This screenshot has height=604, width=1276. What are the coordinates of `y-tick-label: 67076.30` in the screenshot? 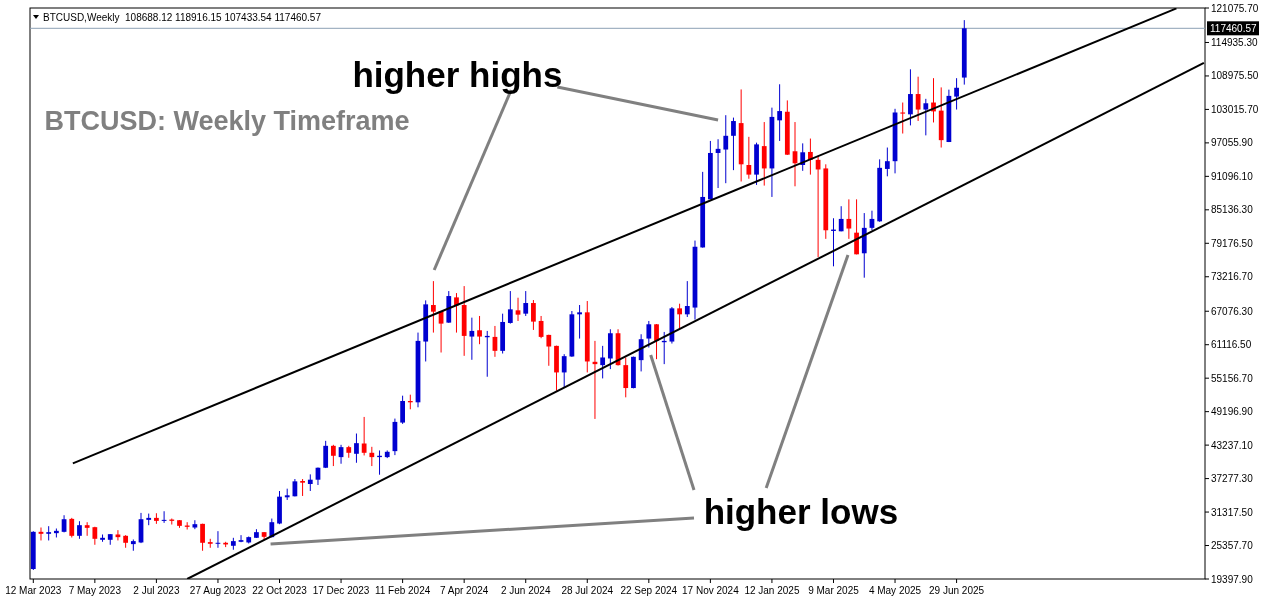 It's located at (1232, 311).